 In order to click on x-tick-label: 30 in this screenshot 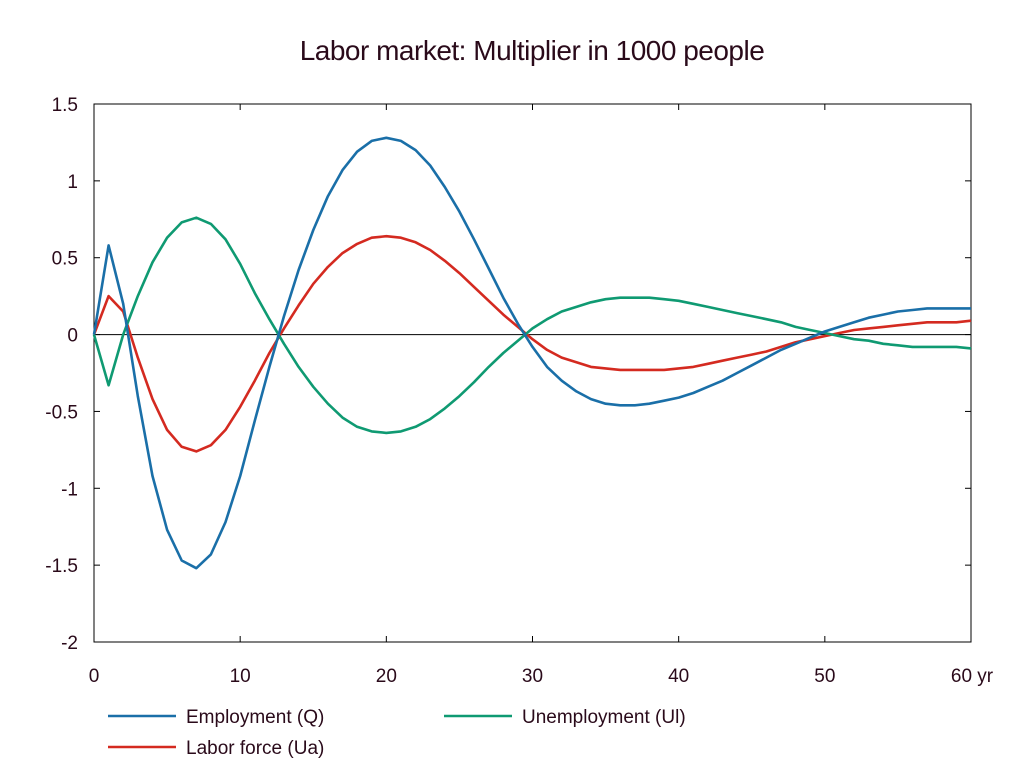, I will do `click(532, 676)`.